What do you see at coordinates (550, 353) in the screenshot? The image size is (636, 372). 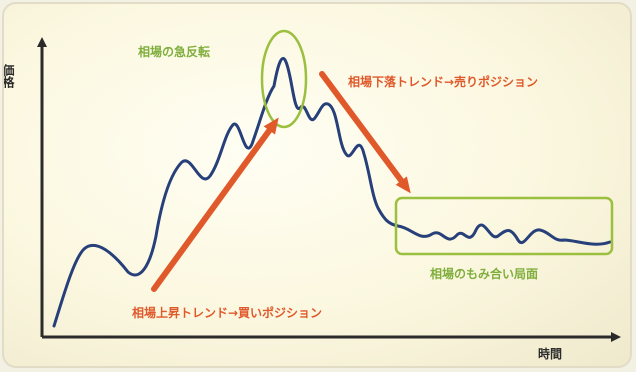 I see `x-axis-label: 時間` at bounding box center [550, 353].